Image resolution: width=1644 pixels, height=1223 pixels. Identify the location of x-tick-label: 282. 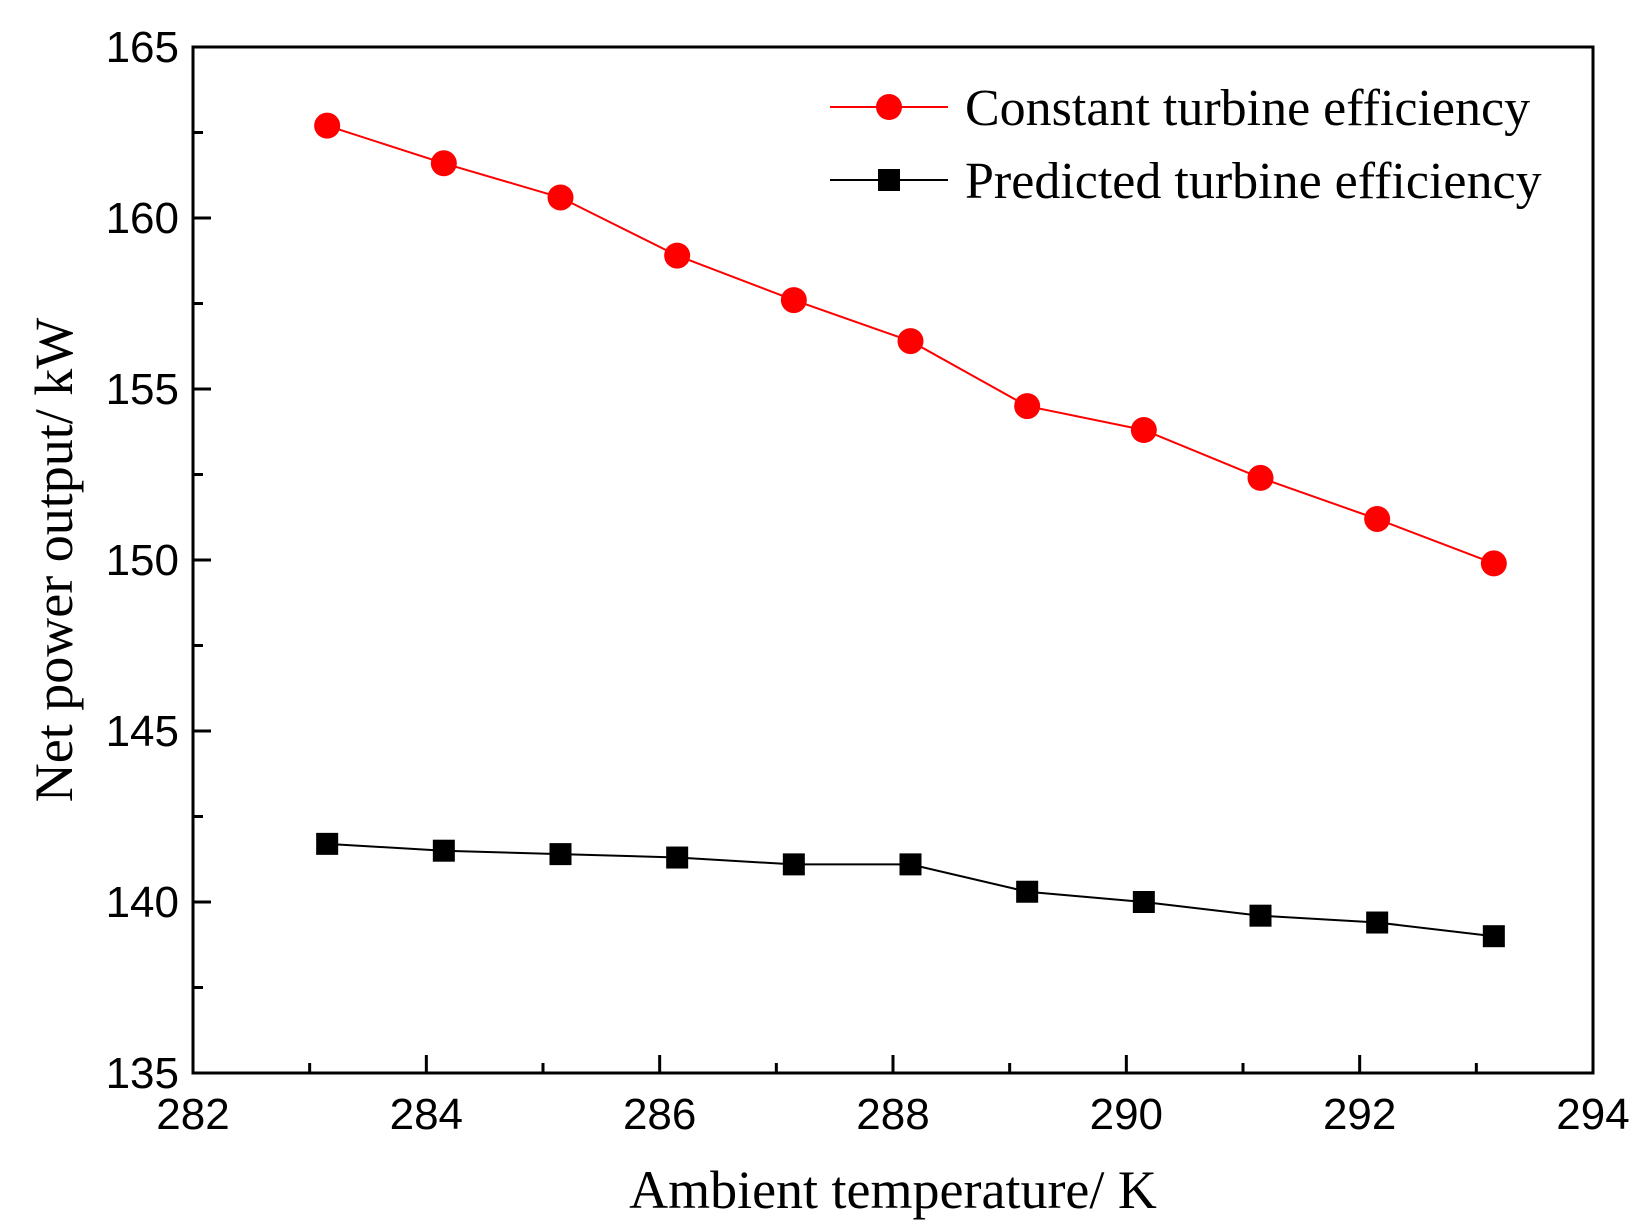
(192, 1114).